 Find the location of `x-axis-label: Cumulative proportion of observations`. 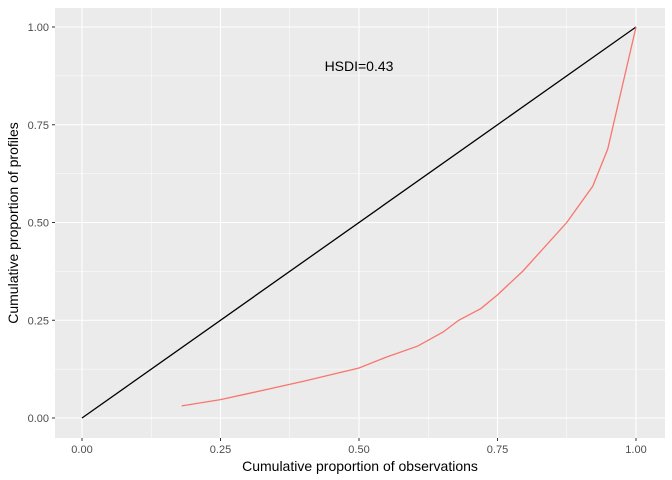

x-axis-label: Cumulative proportion of observations is located at coordinates (360, 466).